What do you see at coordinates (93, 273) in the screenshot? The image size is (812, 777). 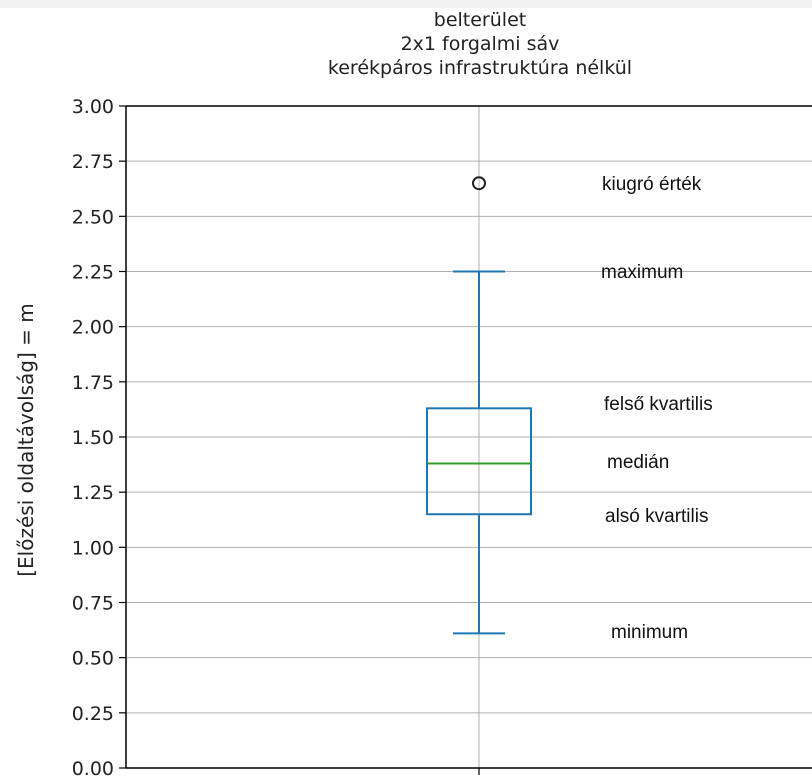 I see `y-tick-label: 2.25` at bounding box center [93, 273].